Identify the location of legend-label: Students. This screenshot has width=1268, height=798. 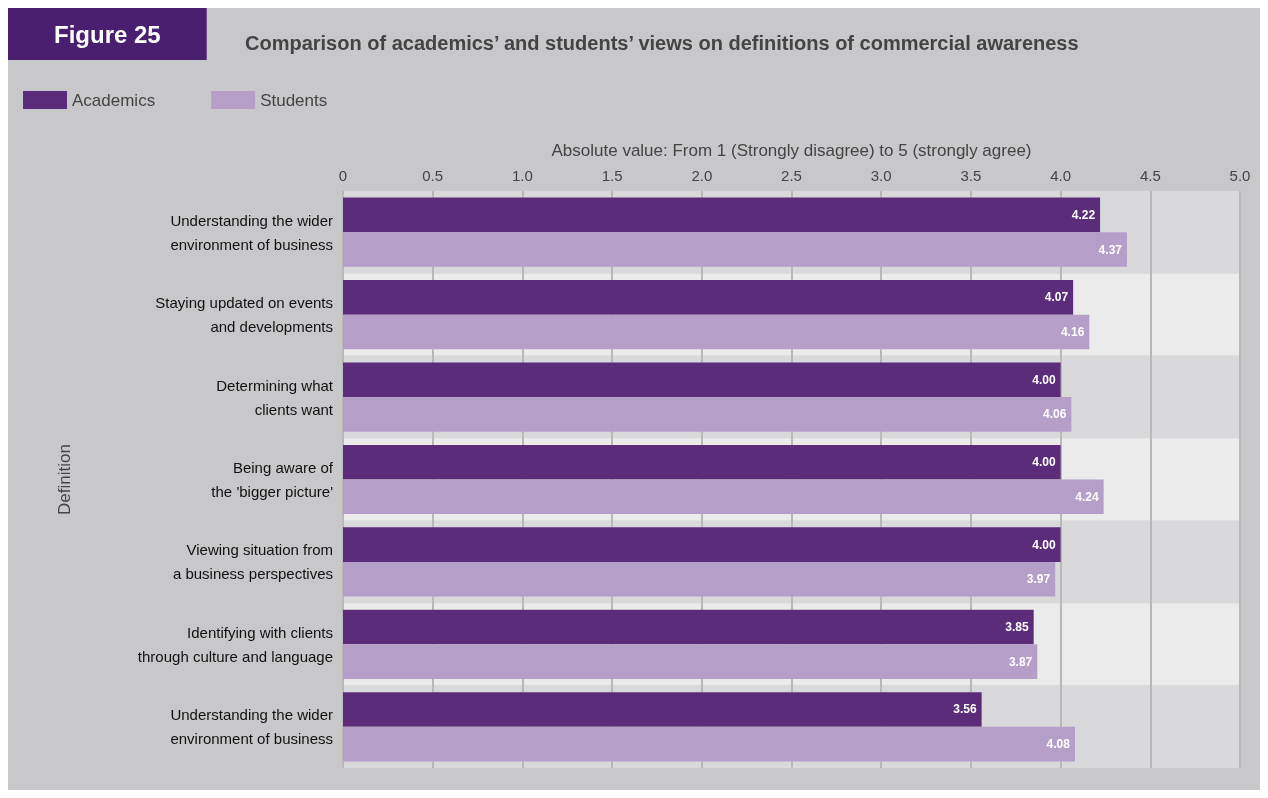
(294, 100).